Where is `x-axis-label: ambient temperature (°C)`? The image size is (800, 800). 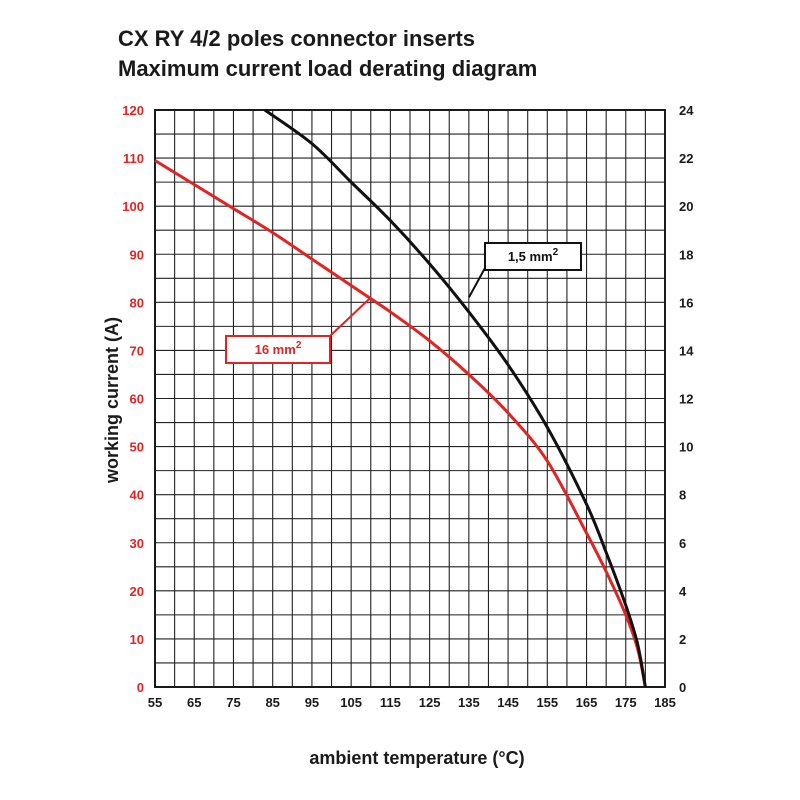
x-axis-label: ambient temperature (°C) is located at coordinates (416, 758).